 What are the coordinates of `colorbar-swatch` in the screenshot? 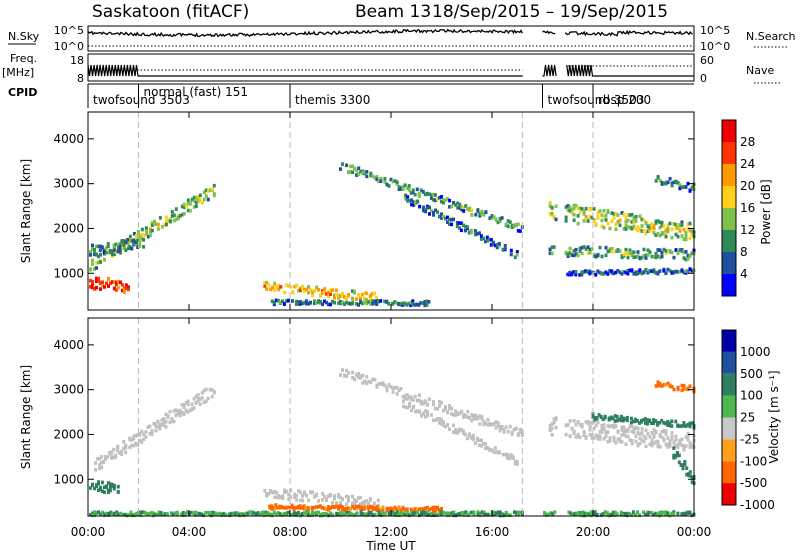 It's located at (729, 341).